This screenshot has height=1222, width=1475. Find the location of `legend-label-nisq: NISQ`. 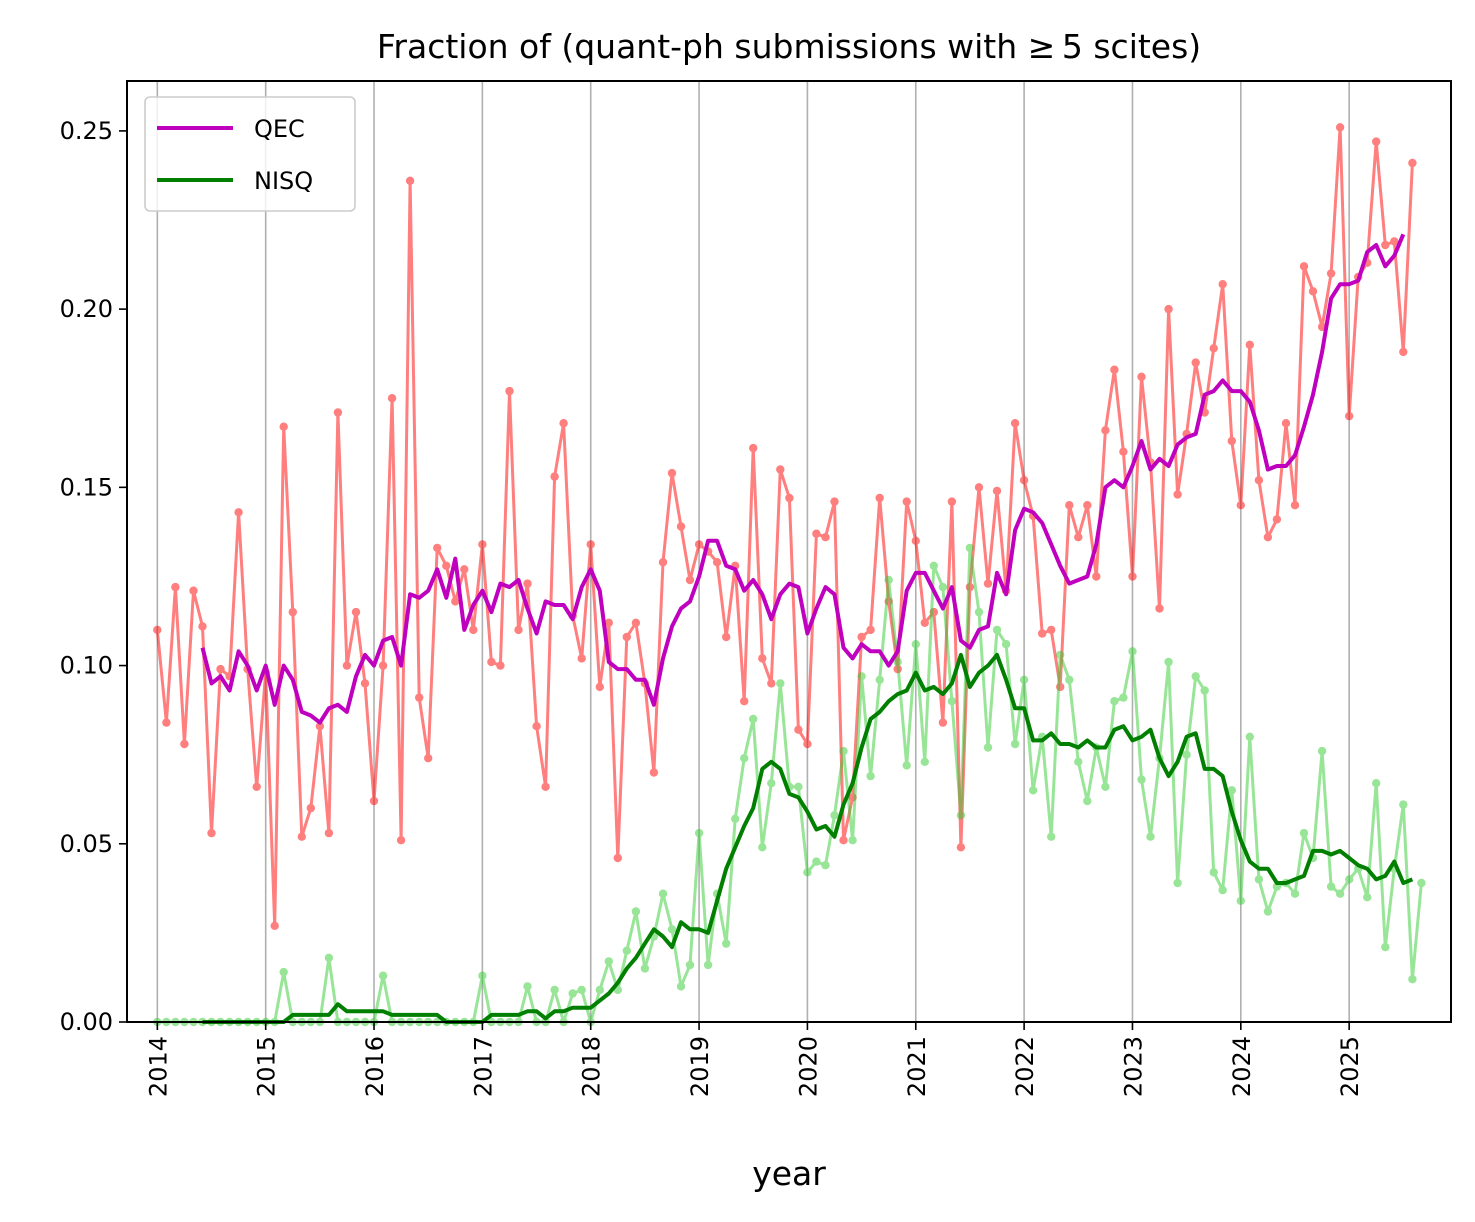

legend-label-nisq: NISQ is located at coordinates (283, 181).